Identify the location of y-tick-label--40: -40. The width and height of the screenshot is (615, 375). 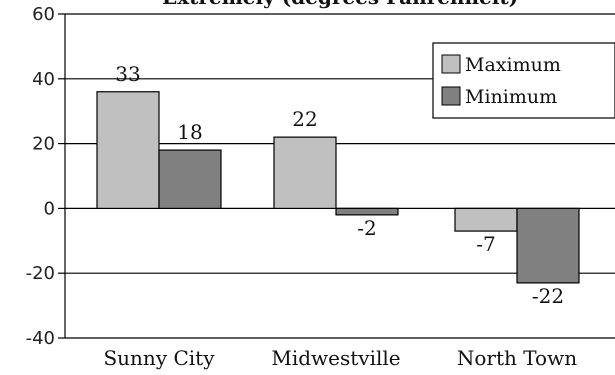
(40, 338).